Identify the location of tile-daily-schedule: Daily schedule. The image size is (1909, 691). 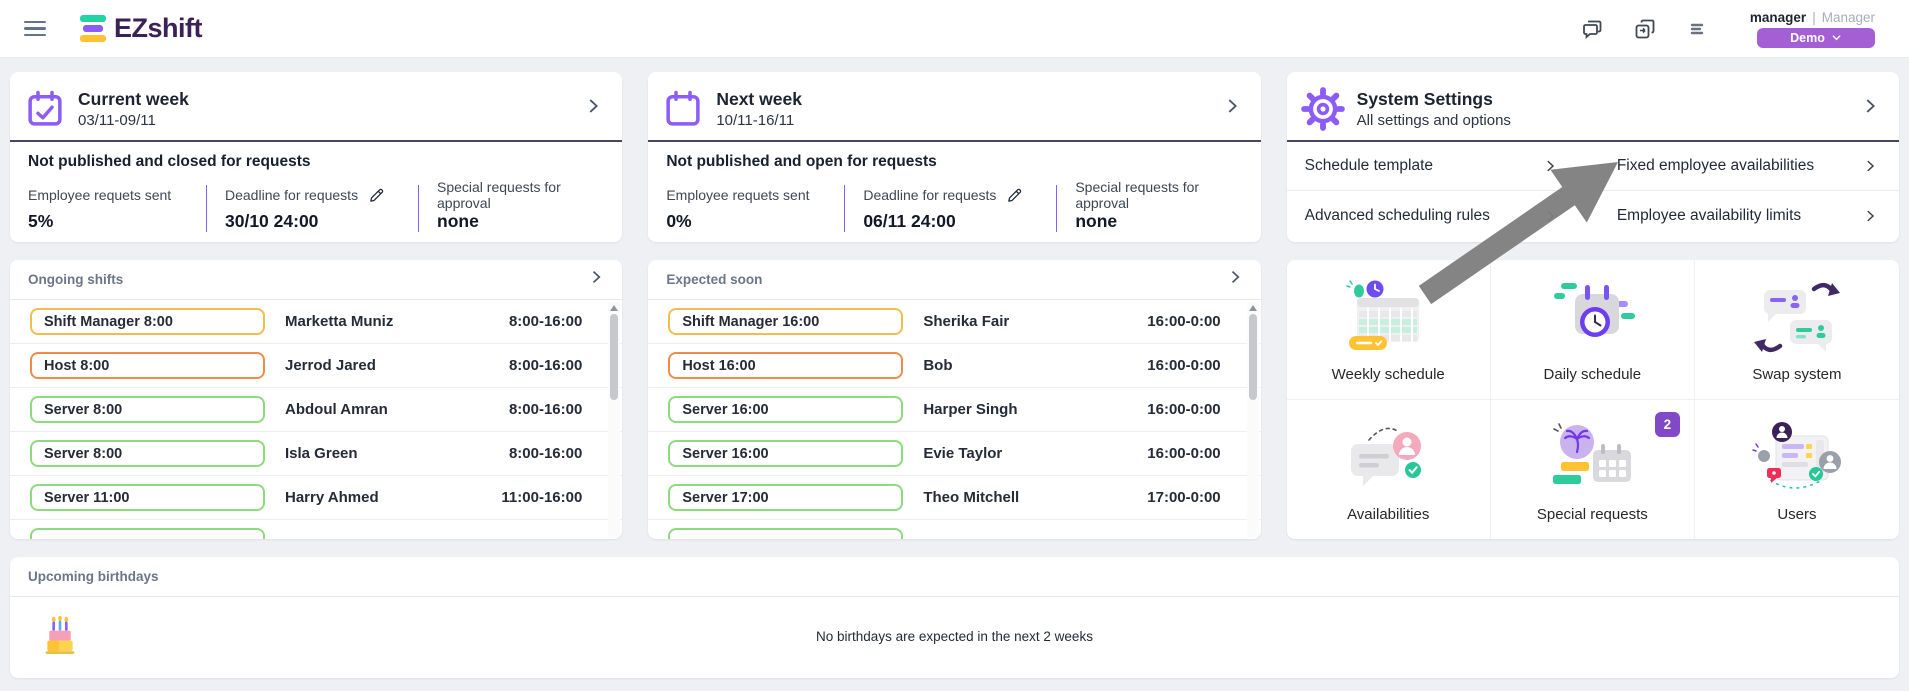
(1592, 330).